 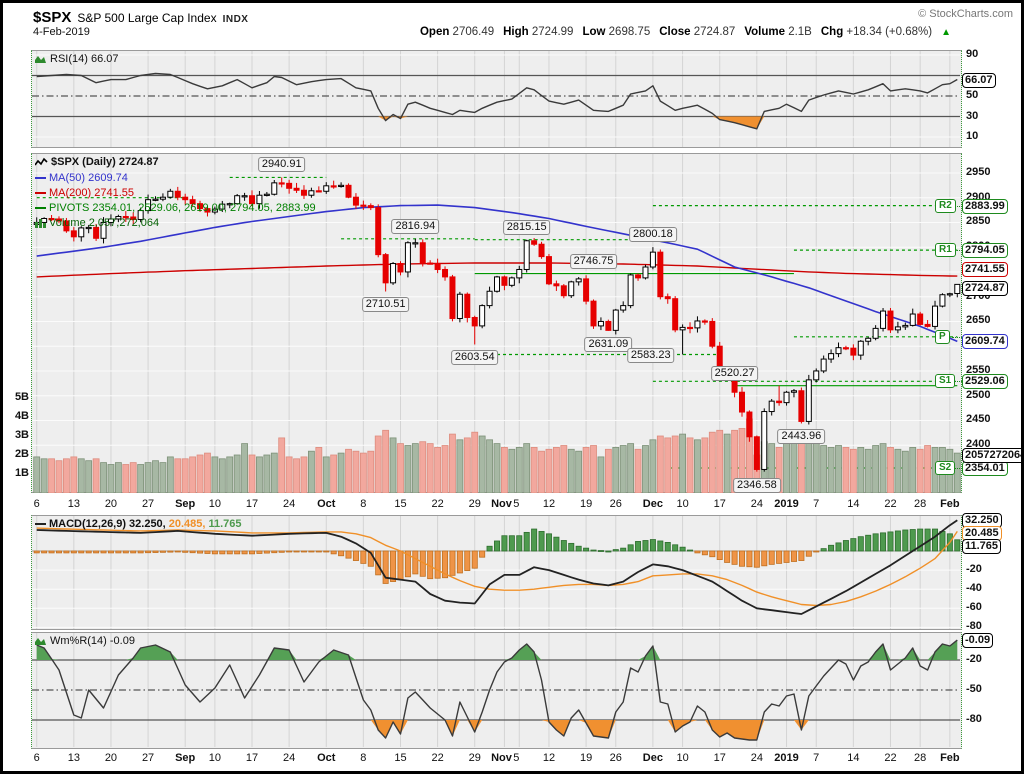 I want to click on macd-value-2: 20.485,, so click(x=187, y=524).